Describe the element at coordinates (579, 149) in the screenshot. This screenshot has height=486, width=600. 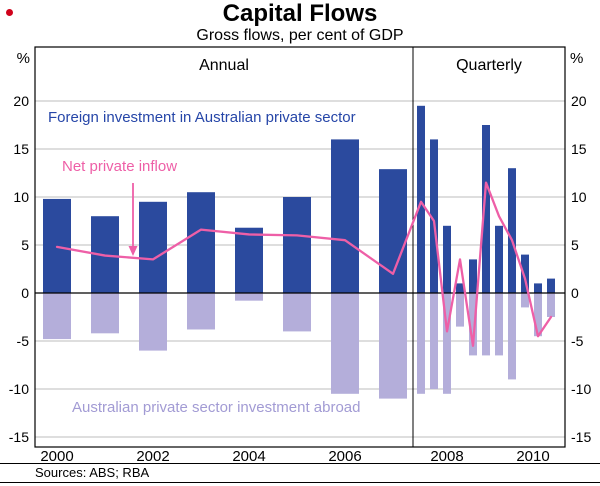
I see `y-tick-right: 15` at that location.